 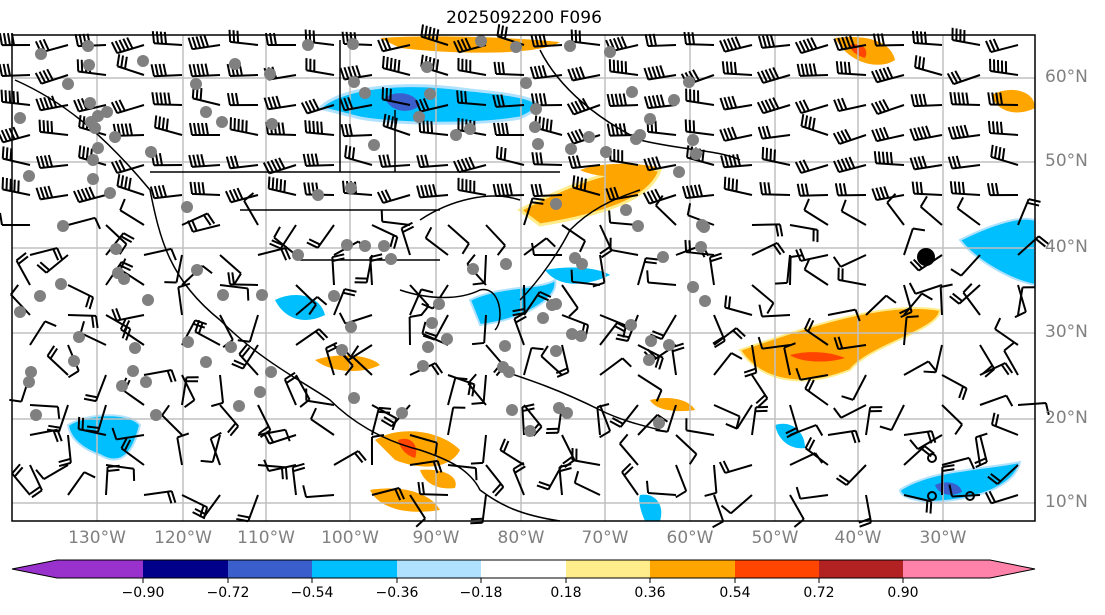 I want to click on lon-label: 120°W, so click(x=183, y=538).